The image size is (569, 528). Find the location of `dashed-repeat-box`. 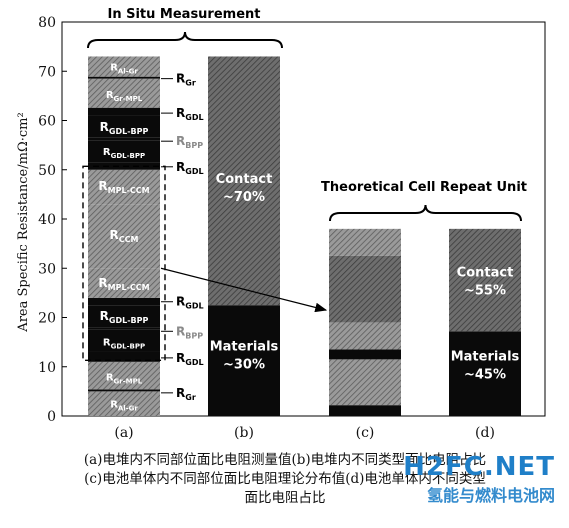

dashed-repeat-box is located at coordinates (124, 263).